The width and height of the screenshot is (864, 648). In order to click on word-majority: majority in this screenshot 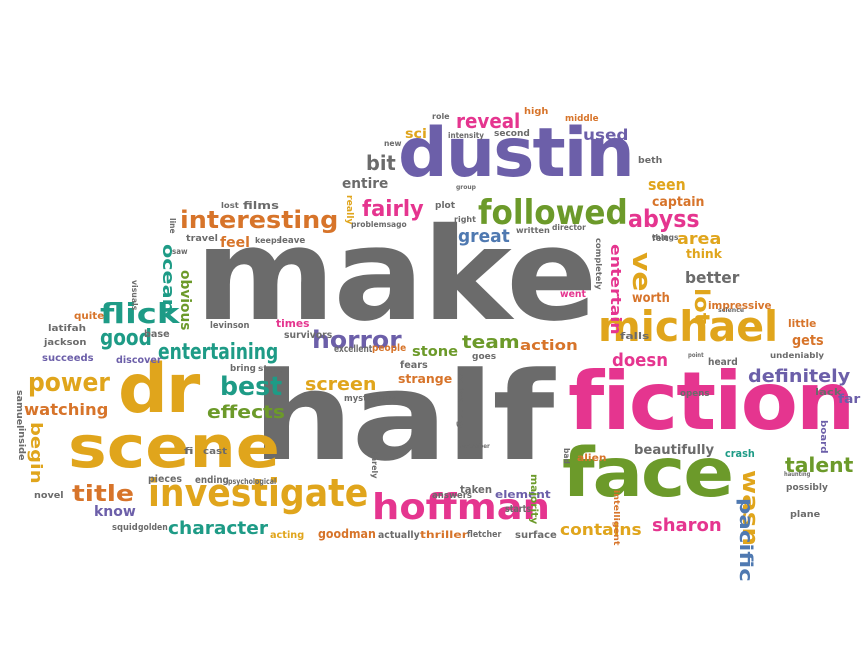, I will do `click(533, 499)`.